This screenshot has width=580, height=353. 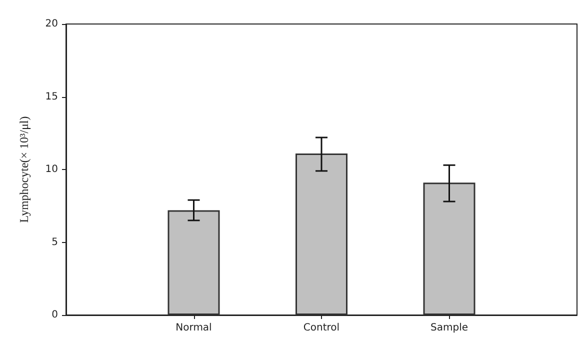 What do you see at coordinates (51, 96) in the screenshot?
I see `y-tick-label: 15` at bounding box center [51, 96].